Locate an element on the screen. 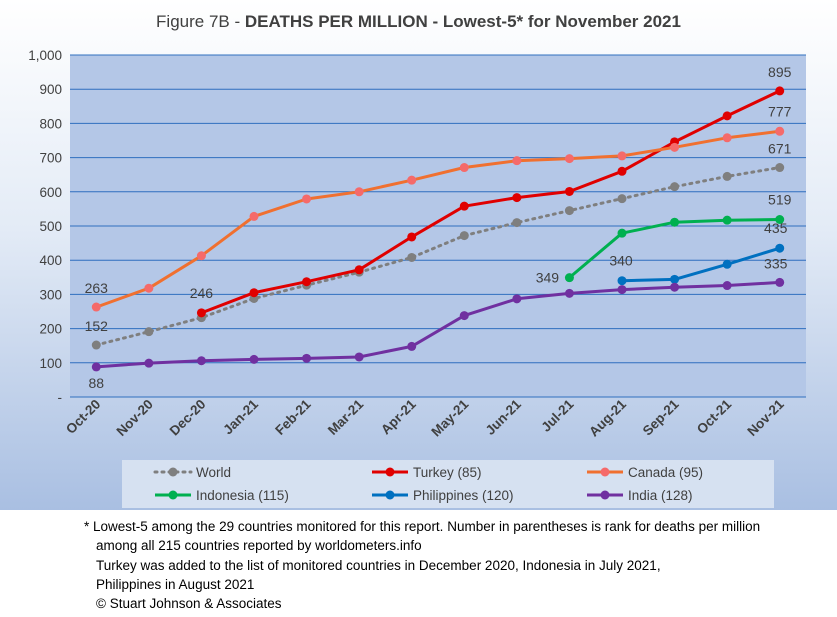  title-prefix: Figure 7B - is located at coordinates (200, 21).